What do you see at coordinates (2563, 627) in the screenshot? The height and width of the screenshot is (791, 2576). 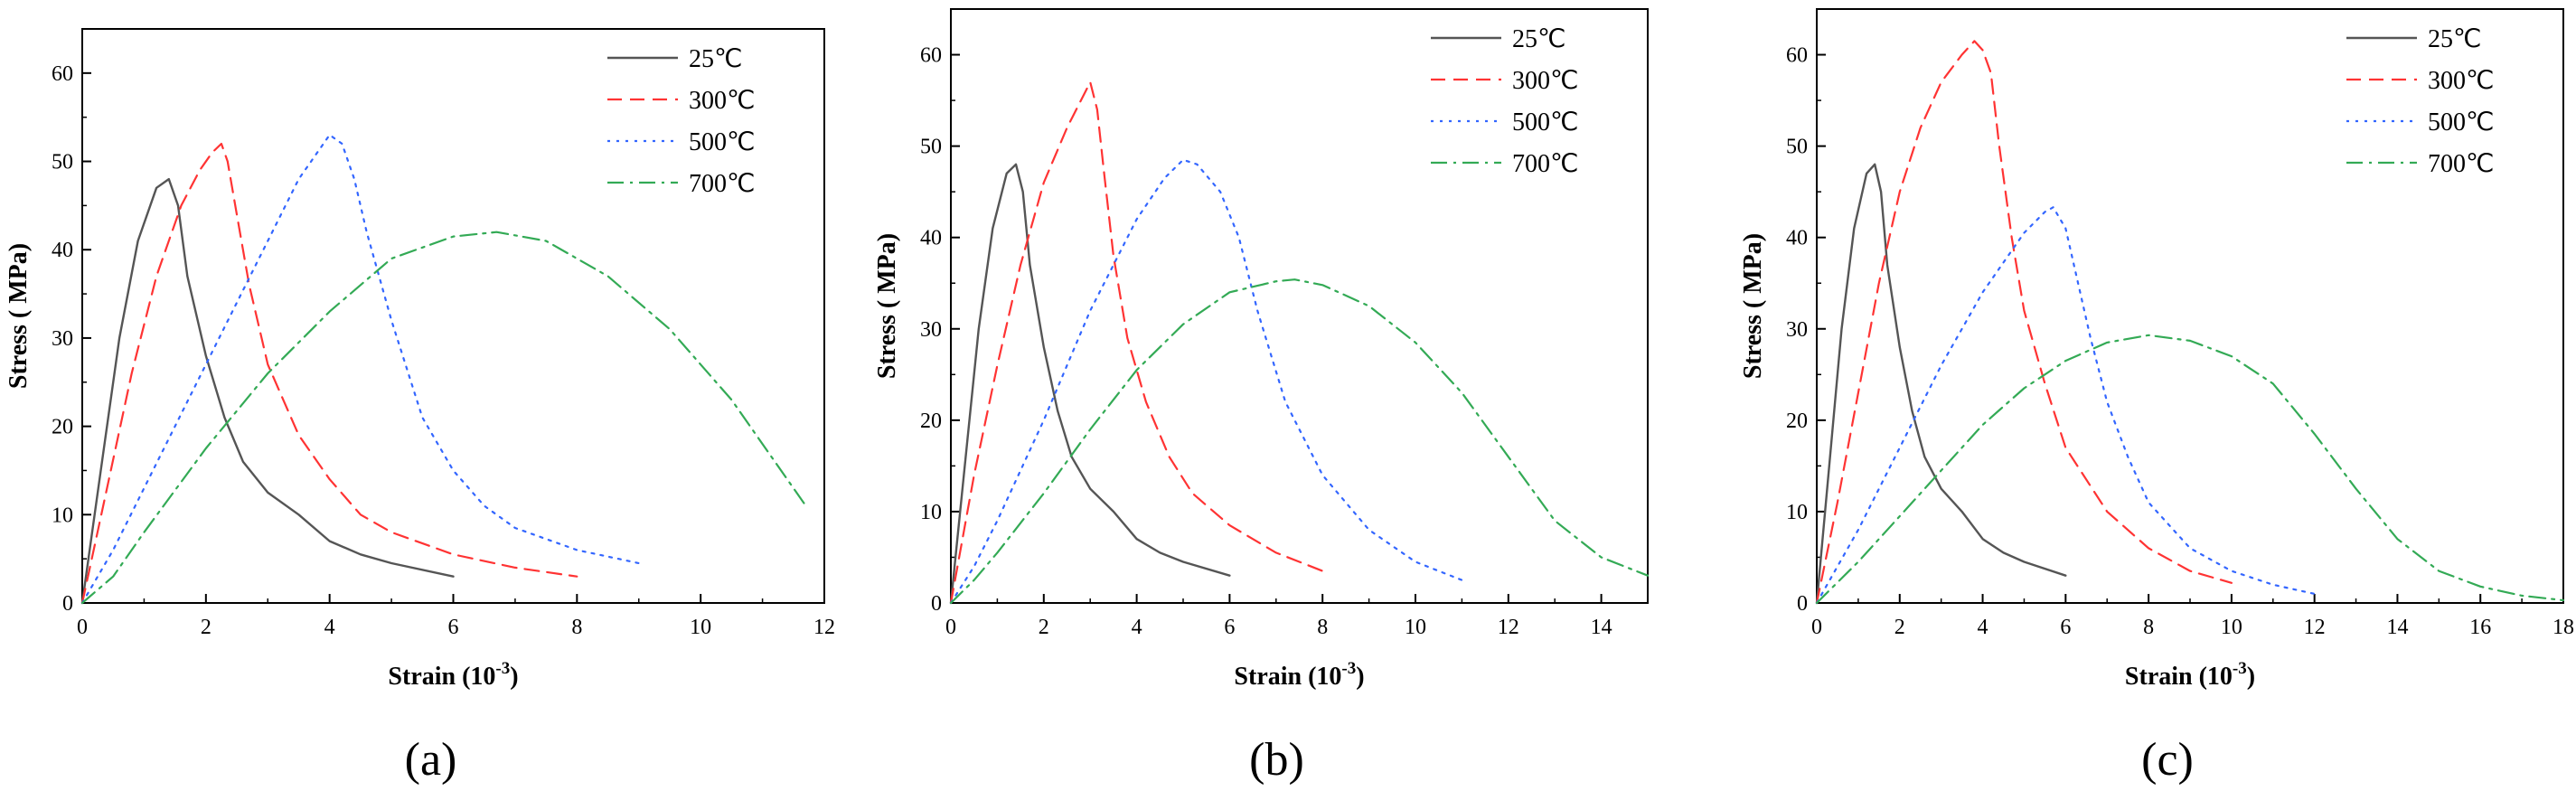 I see `x-tick-label: 18` at bounding box center [2563, 627].